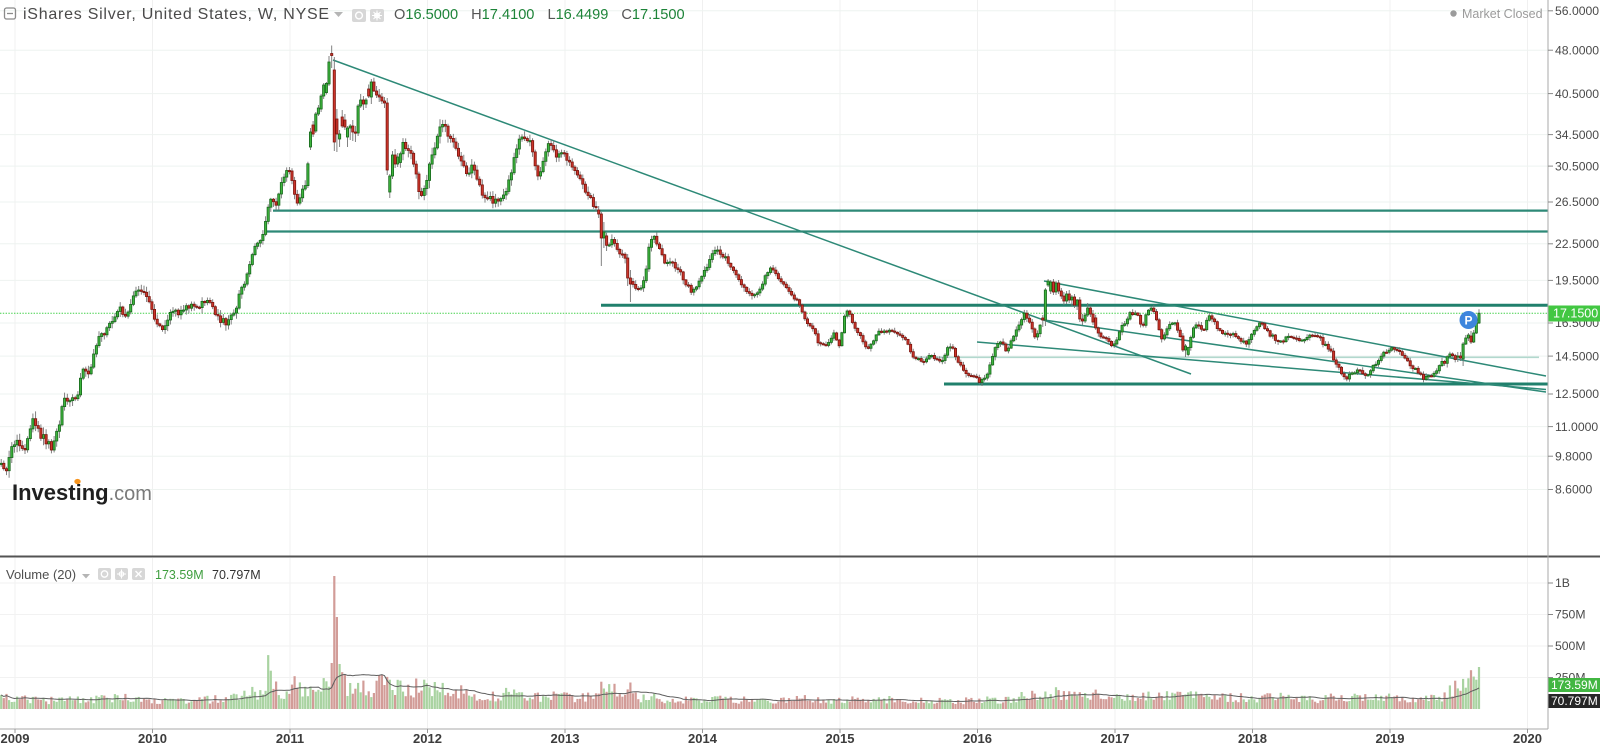 This screenshot has width=1600, height=749. Describe the element at coordinates (1576, 427) in the screenshot. I see `svg-text: 11.0000` at that location.